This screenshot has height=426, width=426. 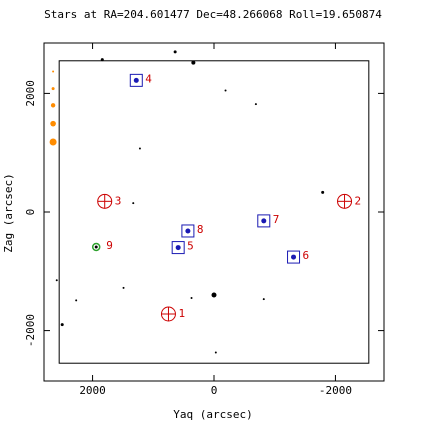 I want to click on monitor-star-label: 9, so click(x=109, y=245).